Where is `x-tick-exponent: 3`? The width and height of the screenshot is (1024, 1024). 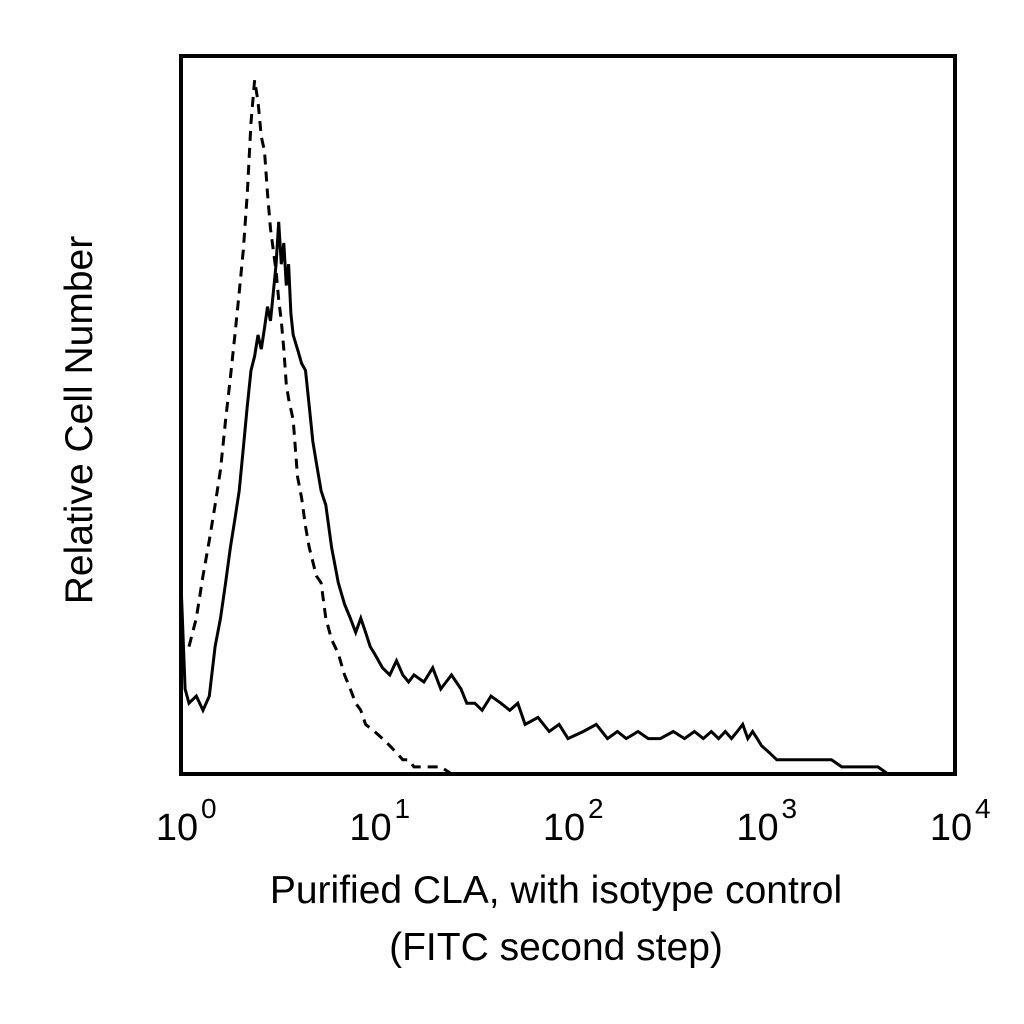
x-tick-exponent: 3 is located at coordinates (790, 808).